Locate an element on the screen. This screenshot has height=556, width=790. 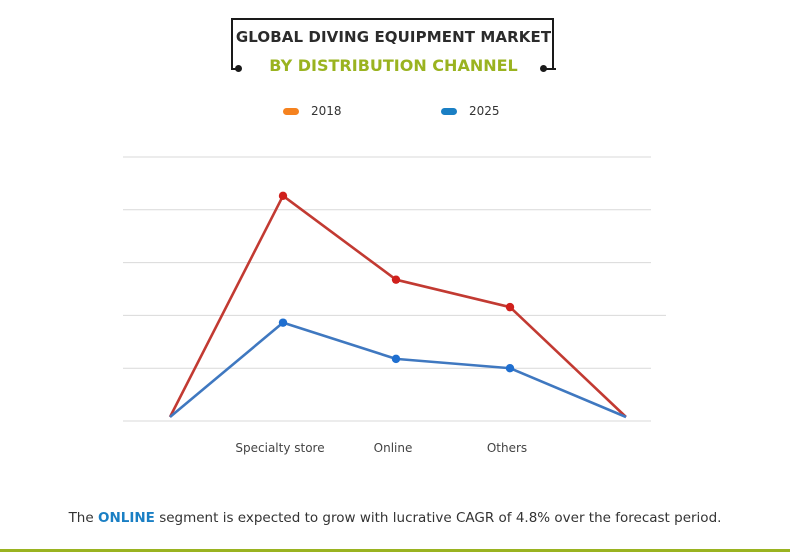
title-line-1: GLOBAL DIVING EQUIPMENT MARKET is located at coordinates (393, 37).